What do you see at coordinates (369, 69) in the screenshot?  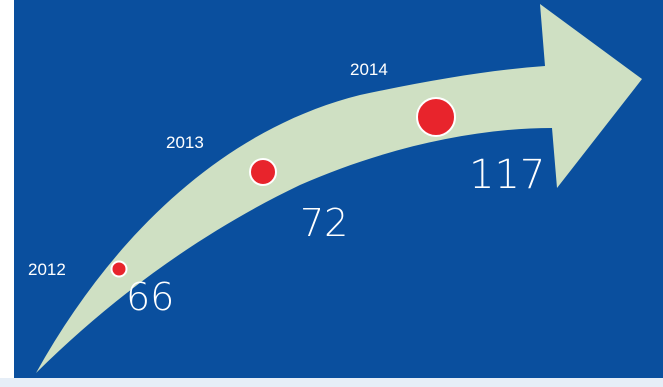 I see `year-label-2014: 2014` at bounding box center [369, 69].